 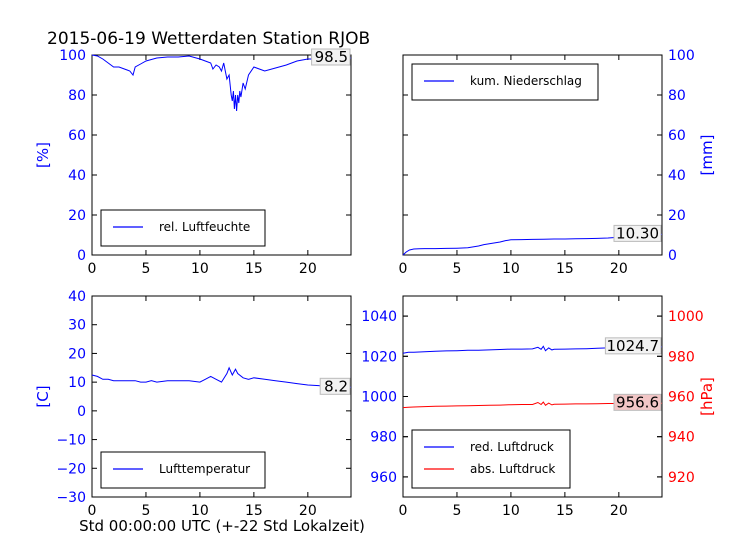 I want to click on y-axis-label: [C], so click(x=43, y=396).